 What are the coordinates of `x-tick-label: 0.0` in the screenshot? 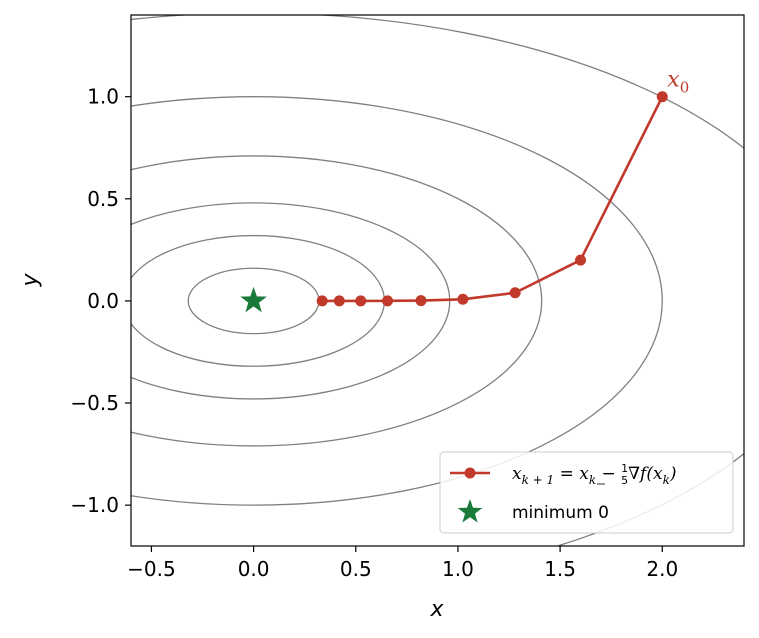 It's located at (254, 569).